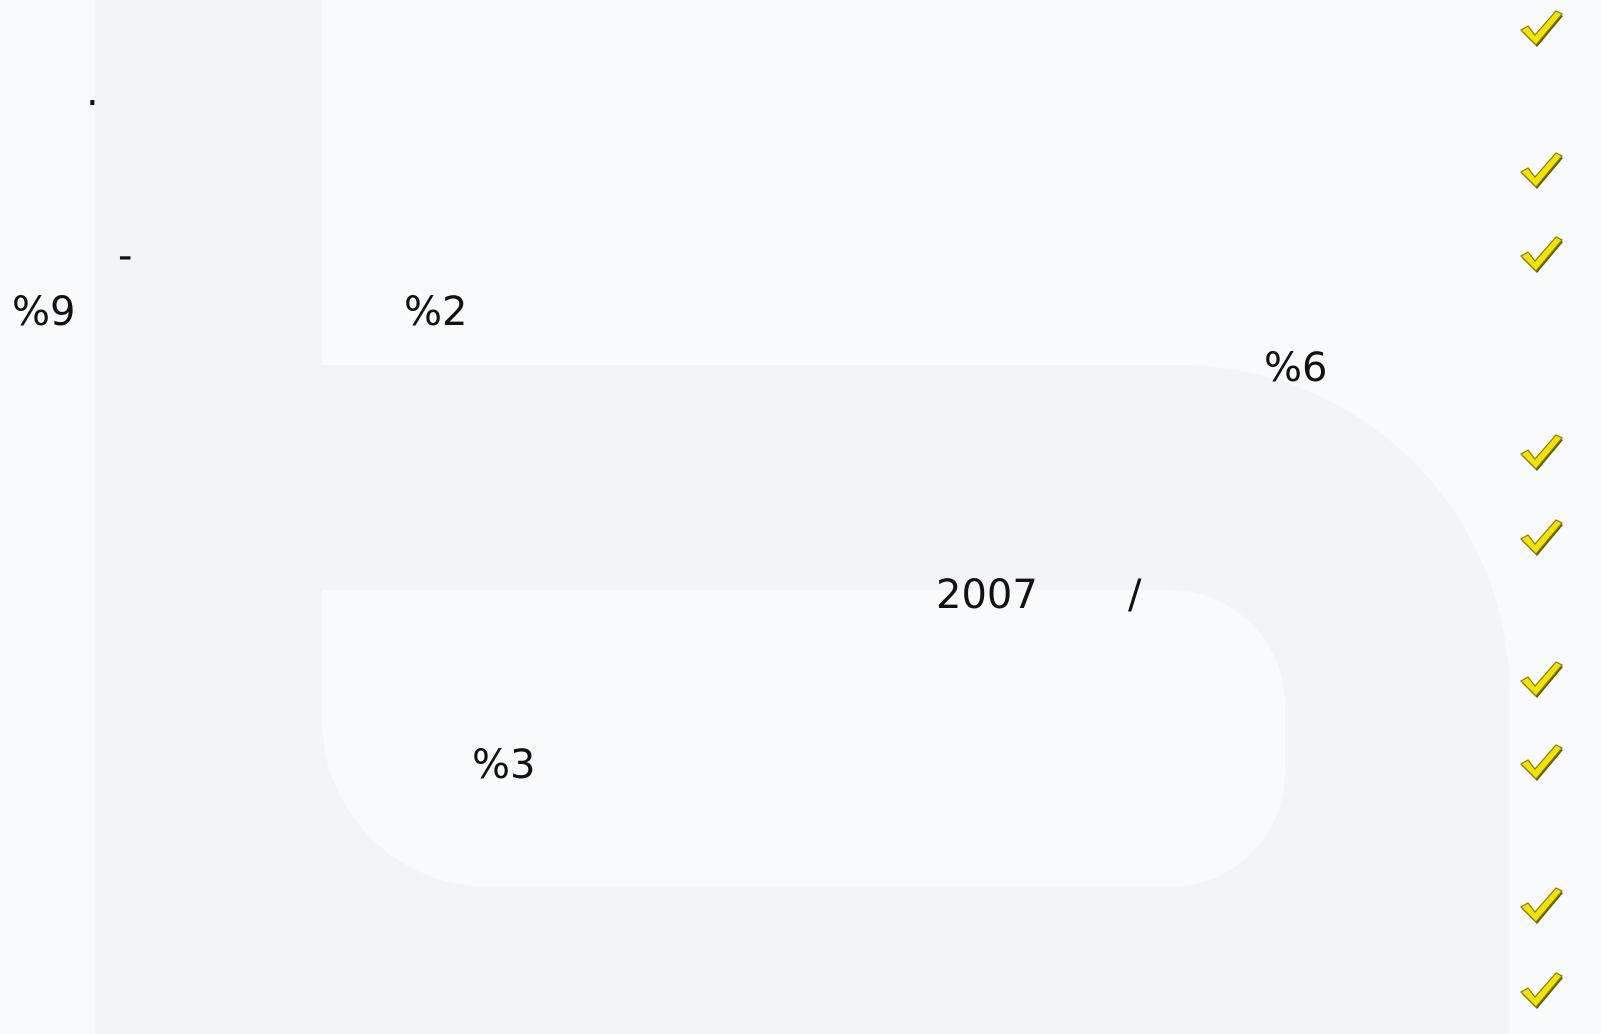 This screenshot has height=1034, width=1601. Describe the element at coordinates (1296, 368) in the screenshot. I see `text-fragment: %6` at that location.